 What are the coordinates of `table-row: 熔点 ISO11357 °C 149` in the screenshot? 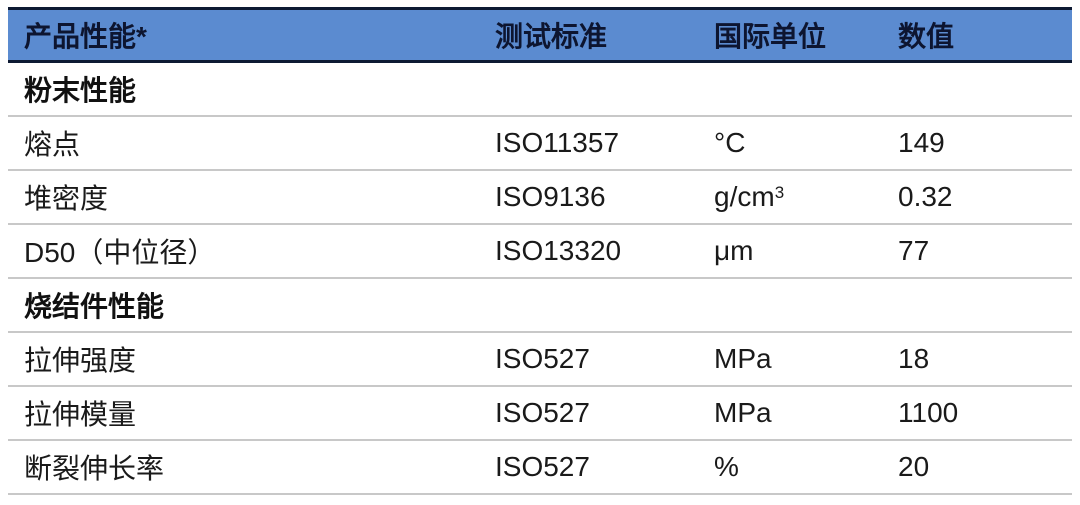 It's located at (540, 144).